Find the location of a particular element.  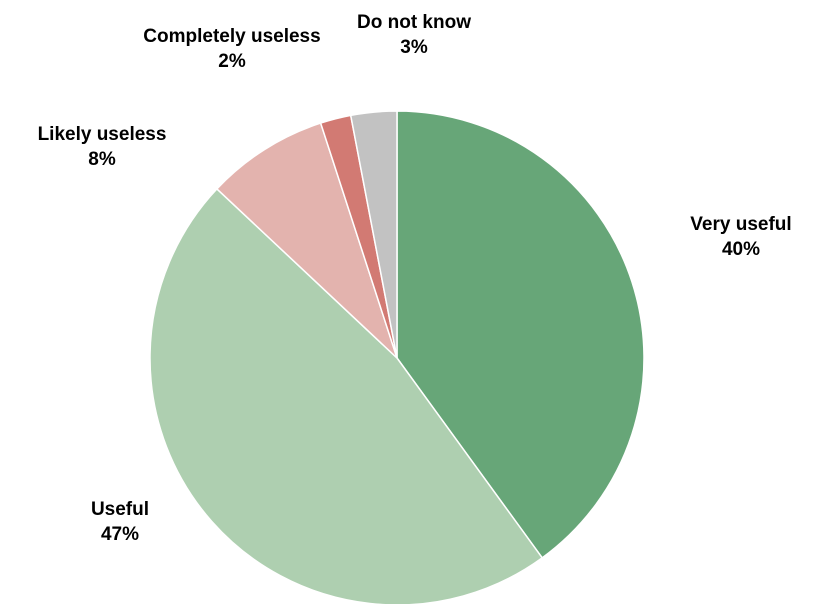

slice-name-useful: Useful is located at coordinates (120, 509).